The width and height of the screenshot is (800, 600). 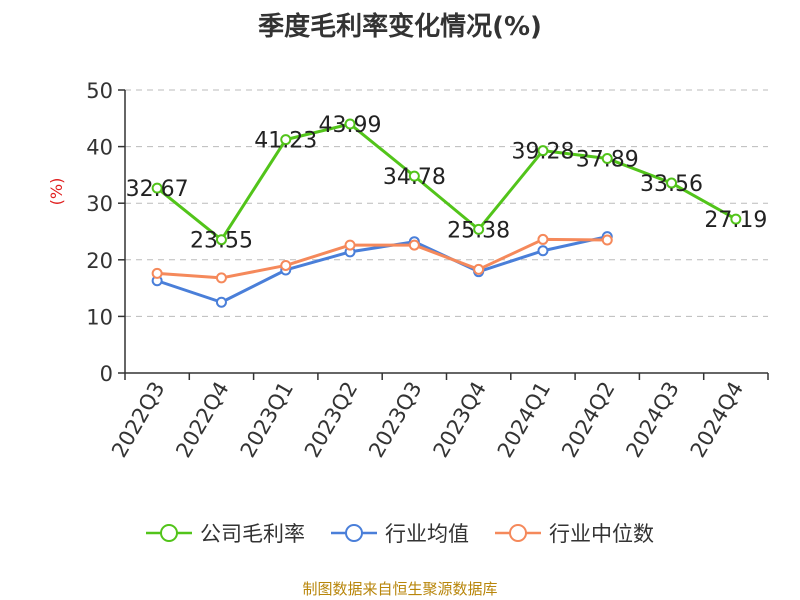 What do you see at coordinates (99, 204) in the screenshot?
I see `y-tick-label: 30` at bounding box center [99, 204].